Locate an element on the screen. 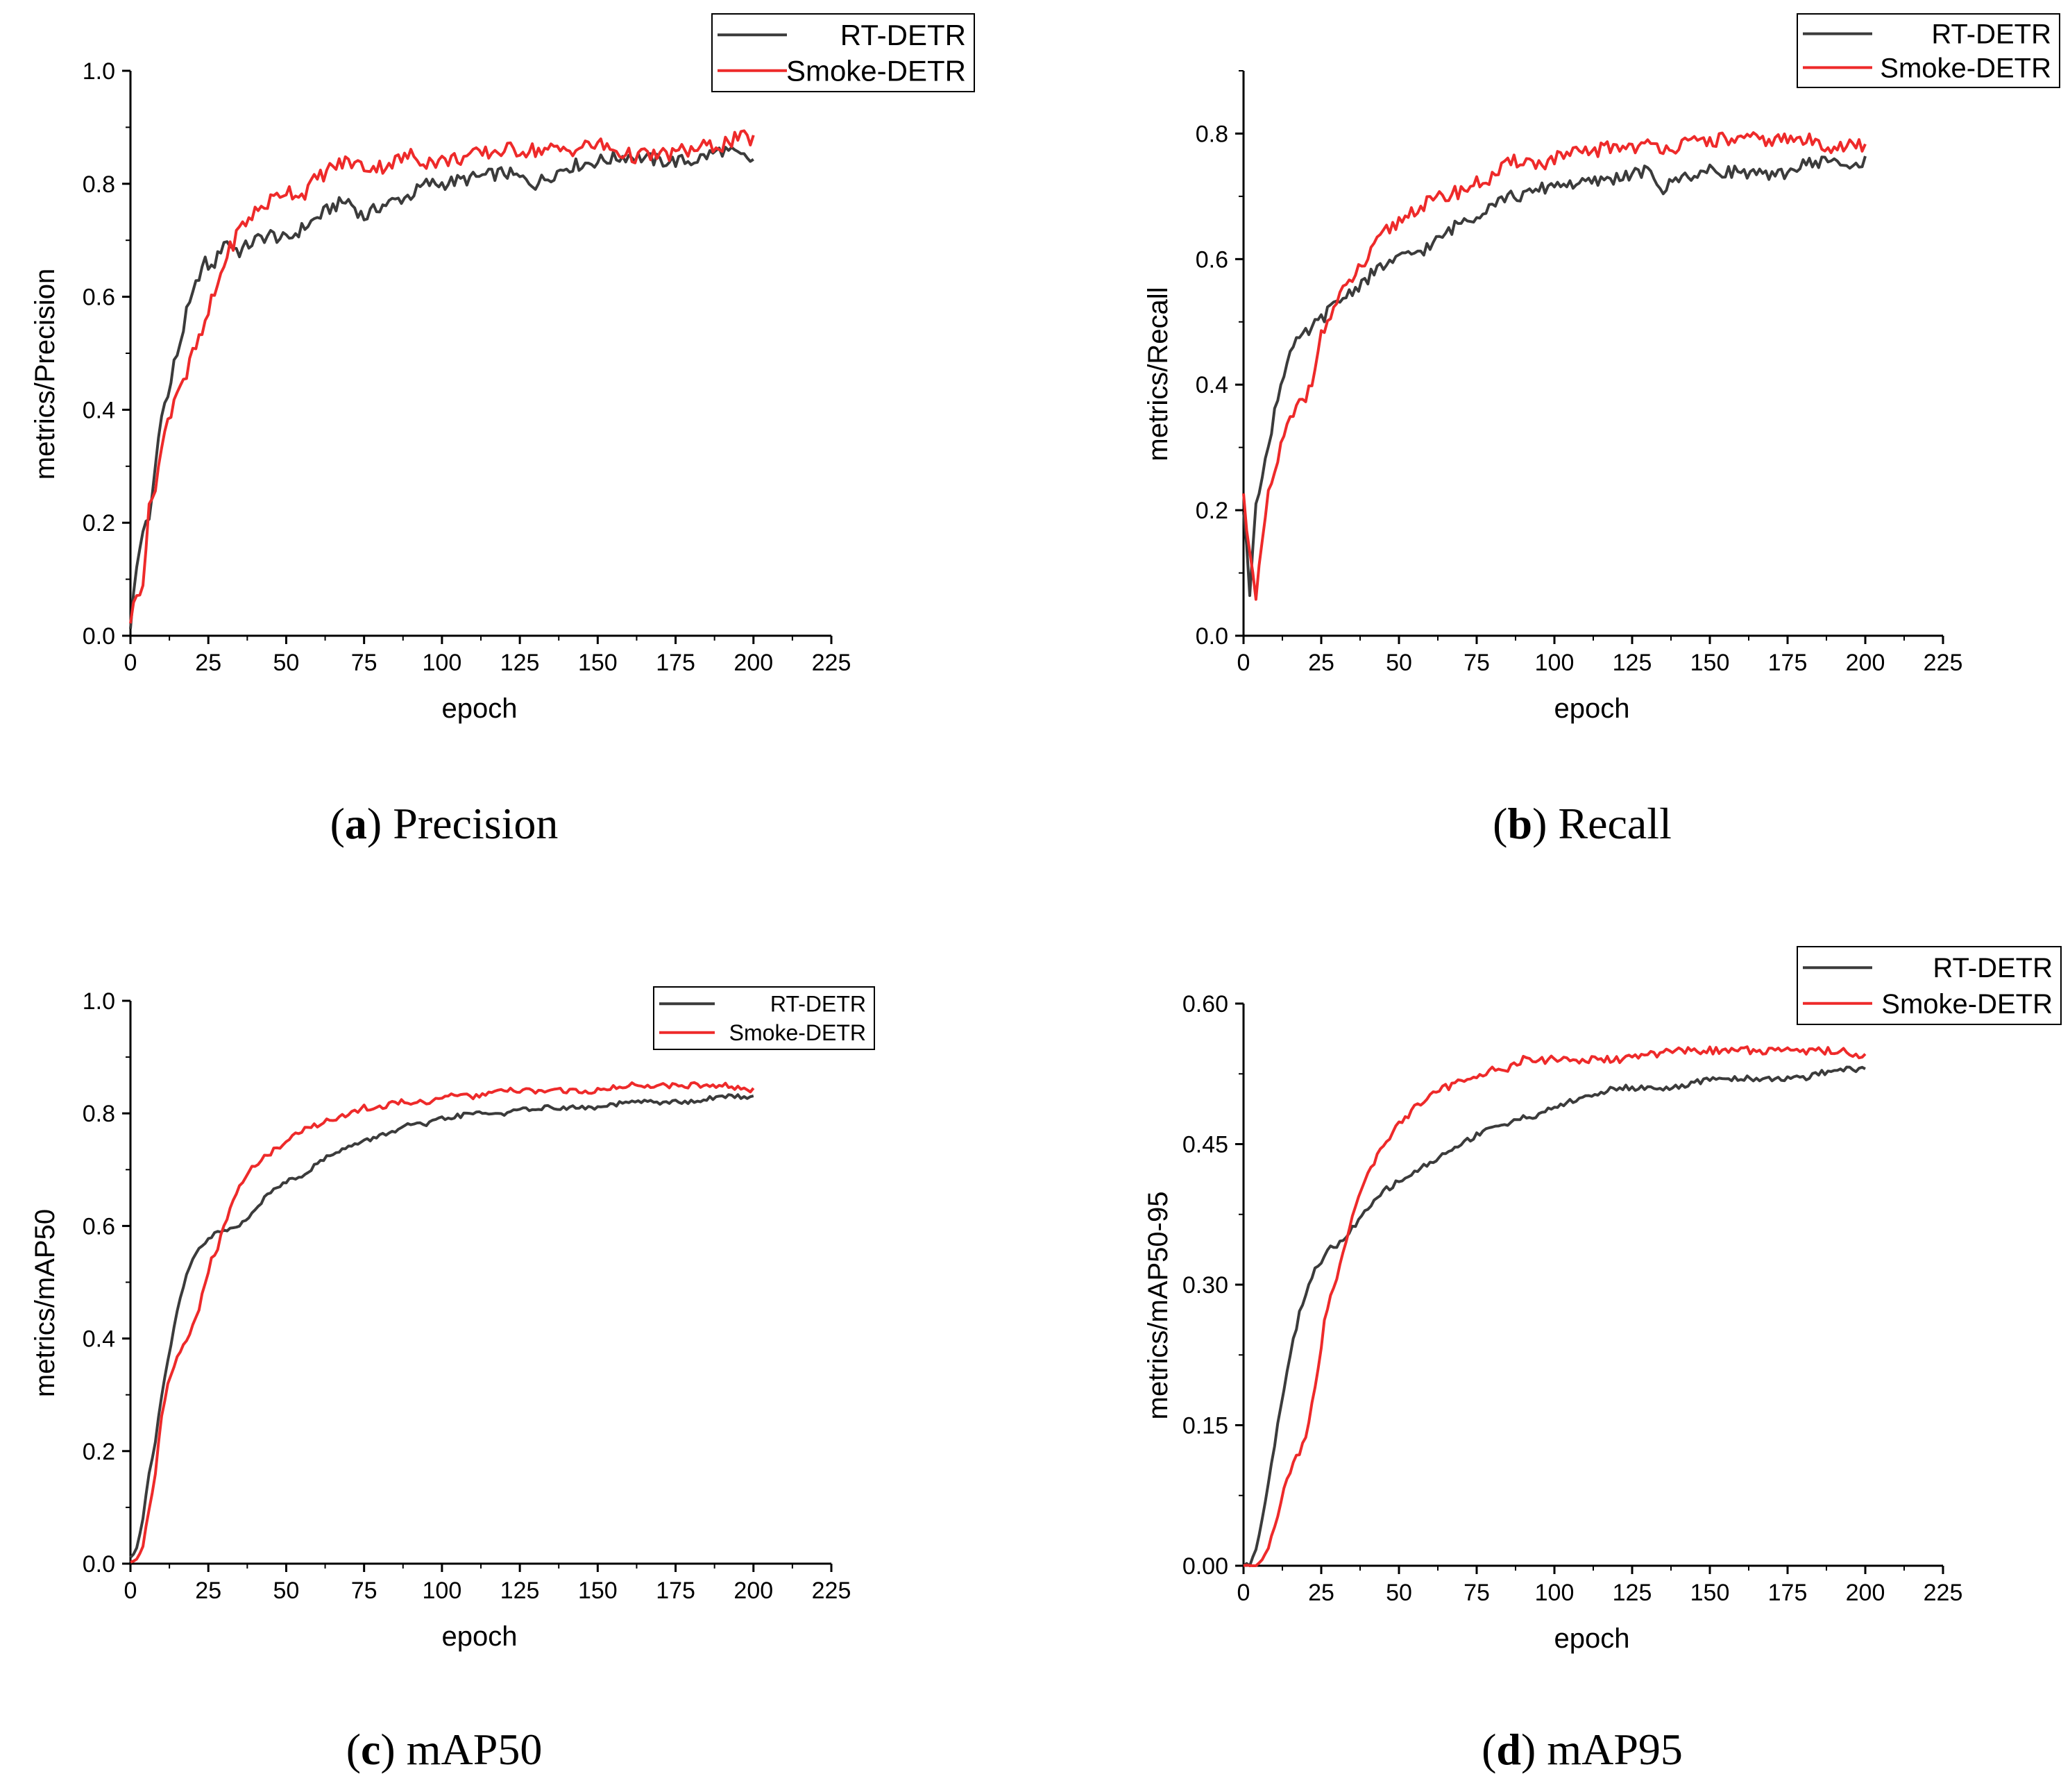 The width and height of the screenshot is (2070, 1792). y-tick-label: 0.00 is located at coordinates (1205, 1566).